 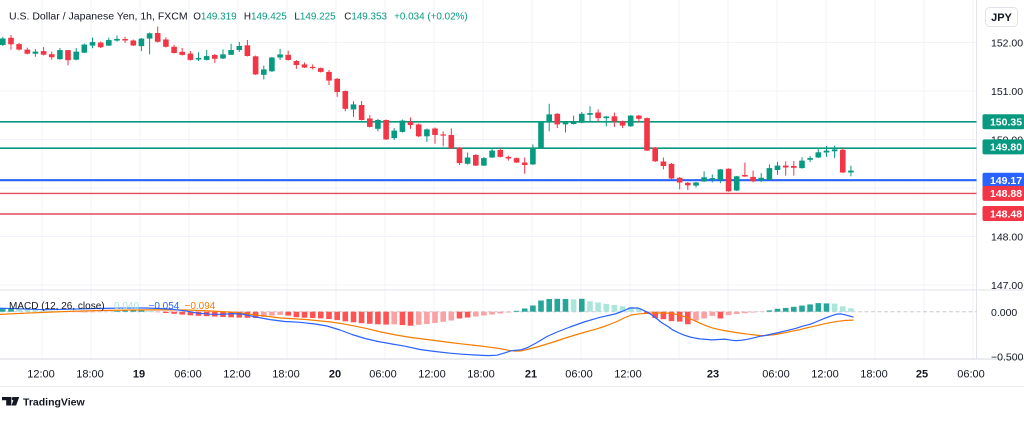 I want to click on svg-text: −0.094, so click(x=200, y=306).